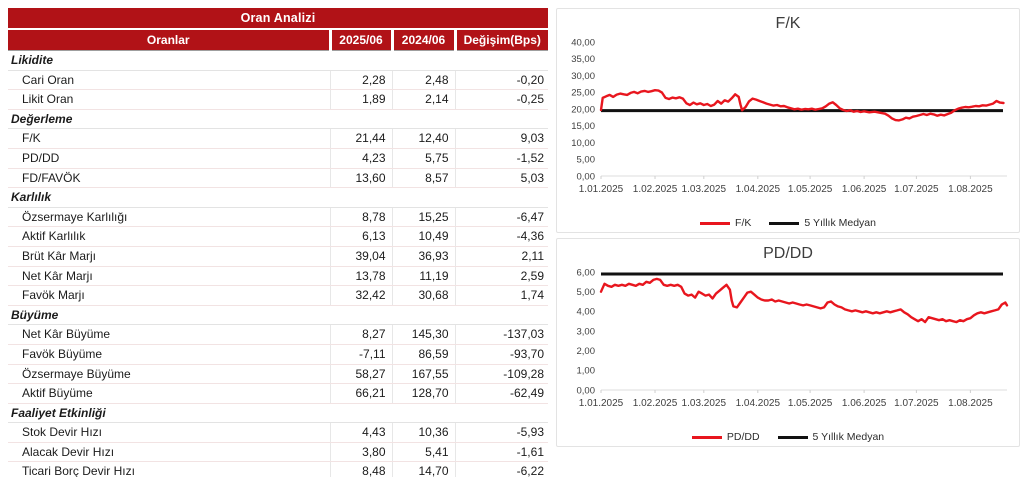  I want to click on value-change-bps: -0,20, so click(501, 80).